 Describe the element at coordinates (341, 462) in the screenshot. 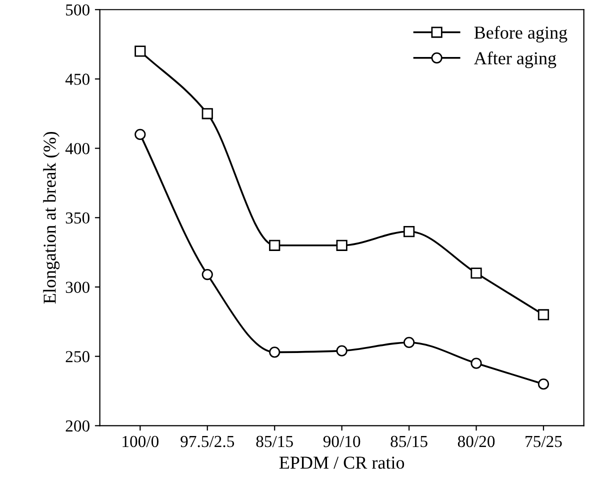

I see `x-axis-title: EPDM / CR ratio` at that location.